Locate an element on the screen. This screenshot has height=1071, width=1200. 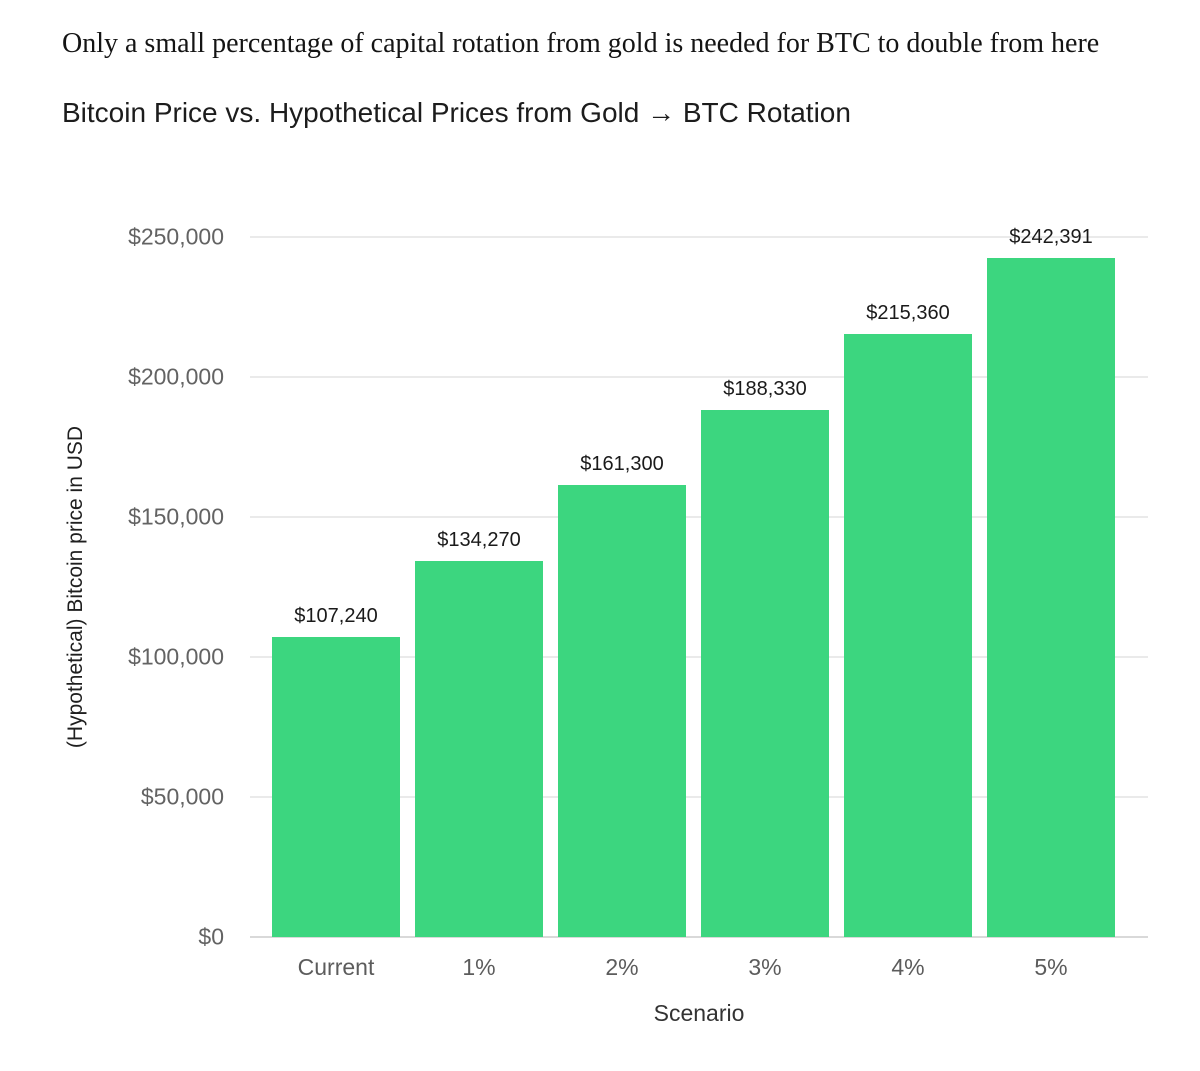
bar-slot-4-: $215,360 is located at coordinates (908, 587).